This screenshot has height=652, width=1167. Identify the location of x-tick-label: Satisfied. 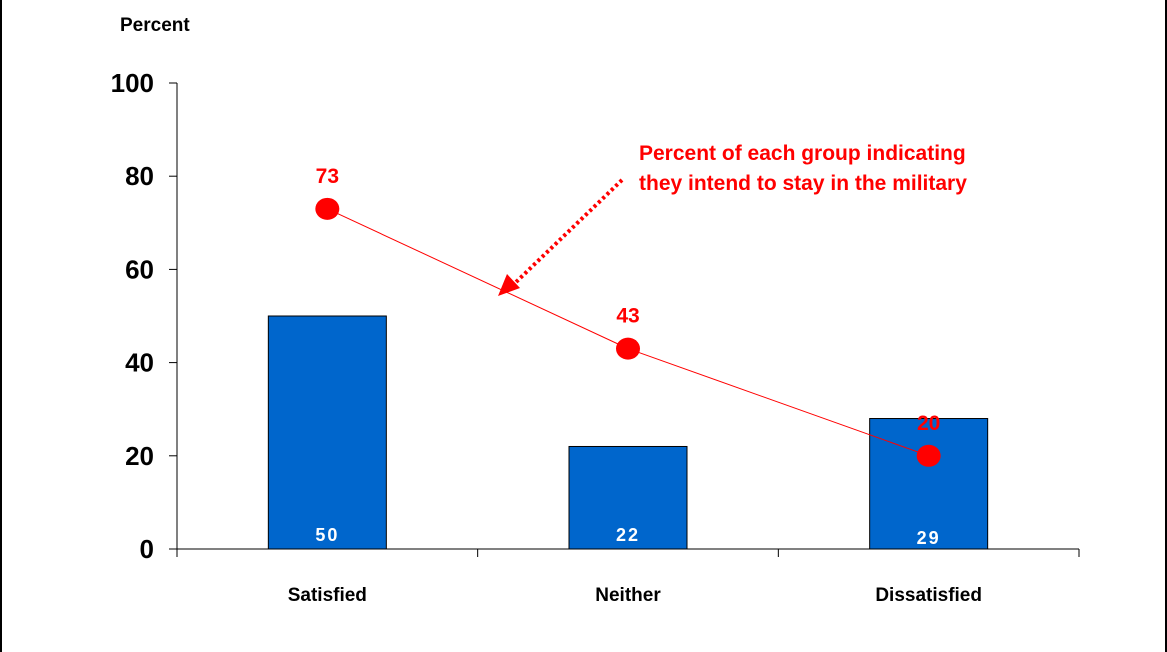
(327, 595).